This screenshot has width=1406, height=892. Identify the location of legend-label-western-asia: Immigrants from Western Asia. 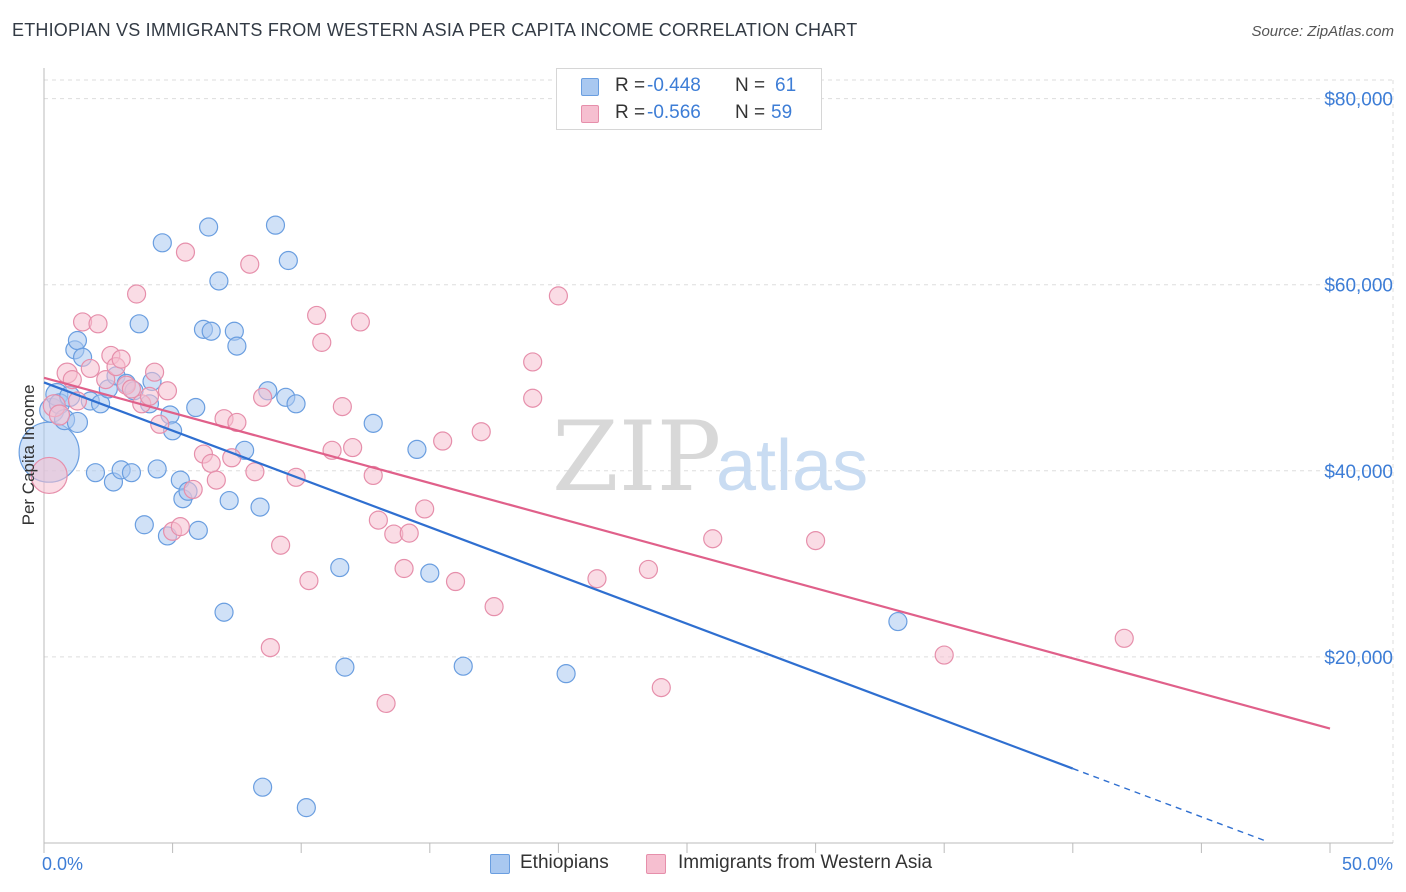
(805, 862).